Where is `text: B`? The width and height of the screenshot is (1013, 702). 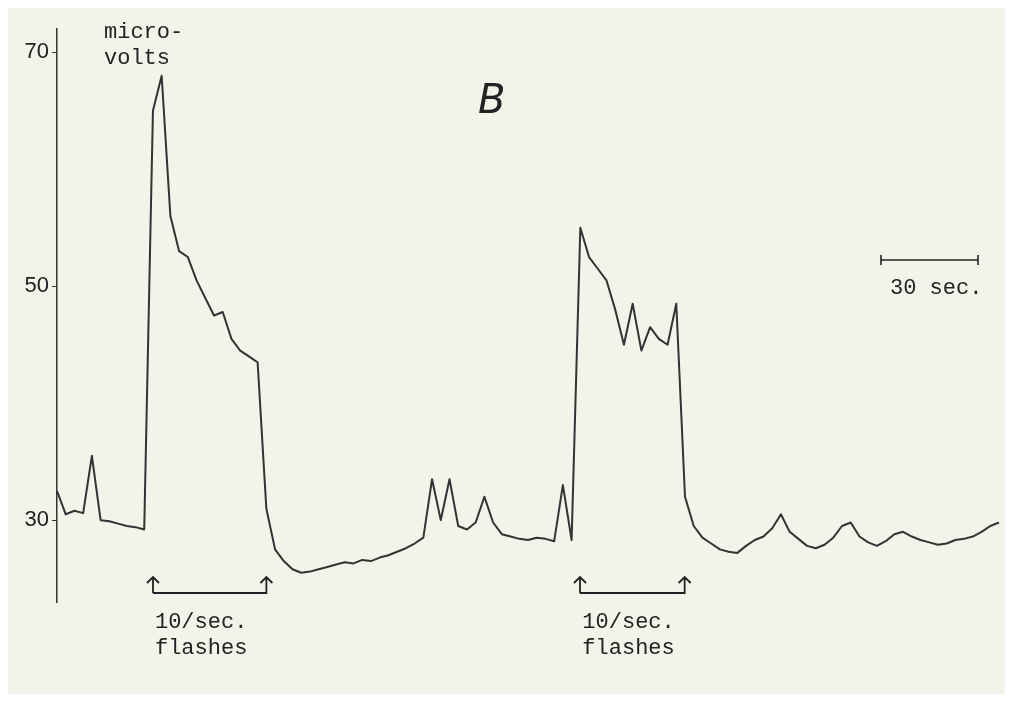
text: B is located at coordinates (492, 99).